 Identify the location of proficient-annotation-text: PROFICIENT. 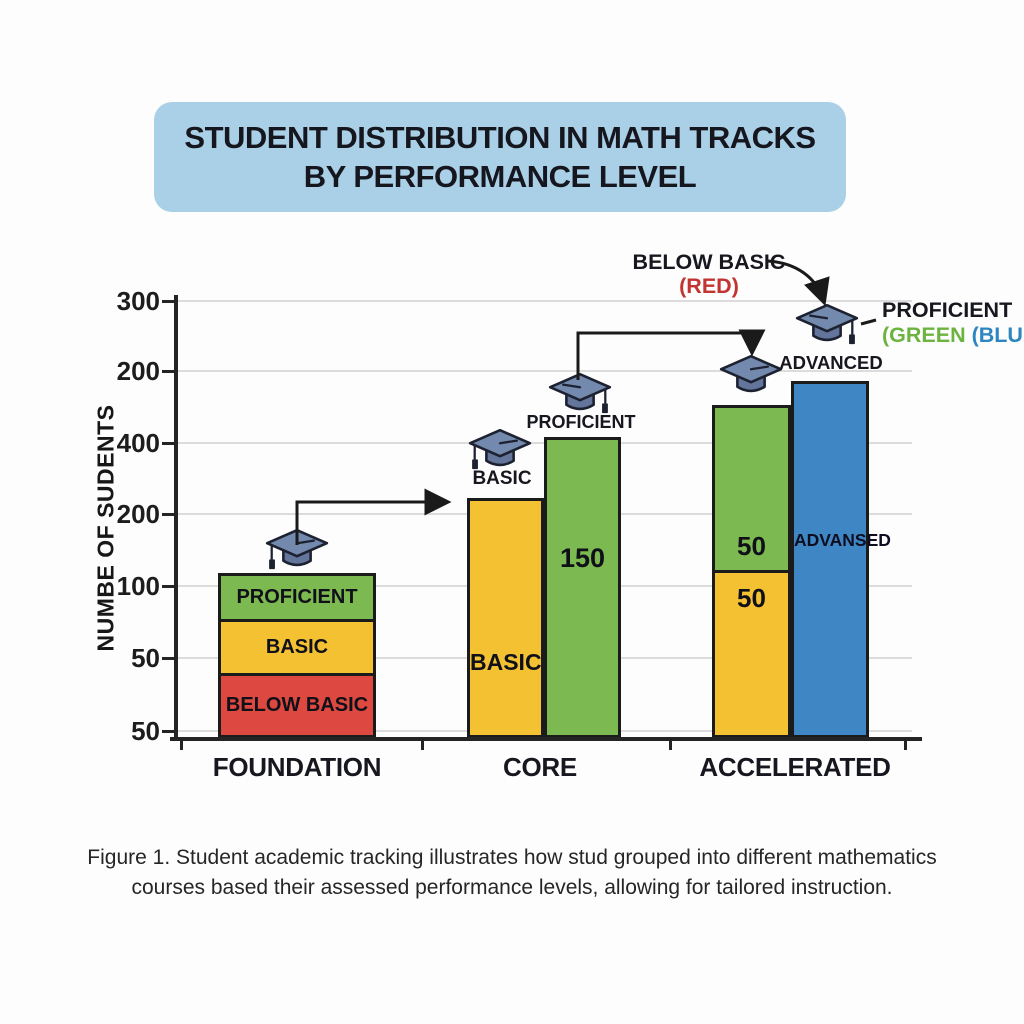
(947, 310).